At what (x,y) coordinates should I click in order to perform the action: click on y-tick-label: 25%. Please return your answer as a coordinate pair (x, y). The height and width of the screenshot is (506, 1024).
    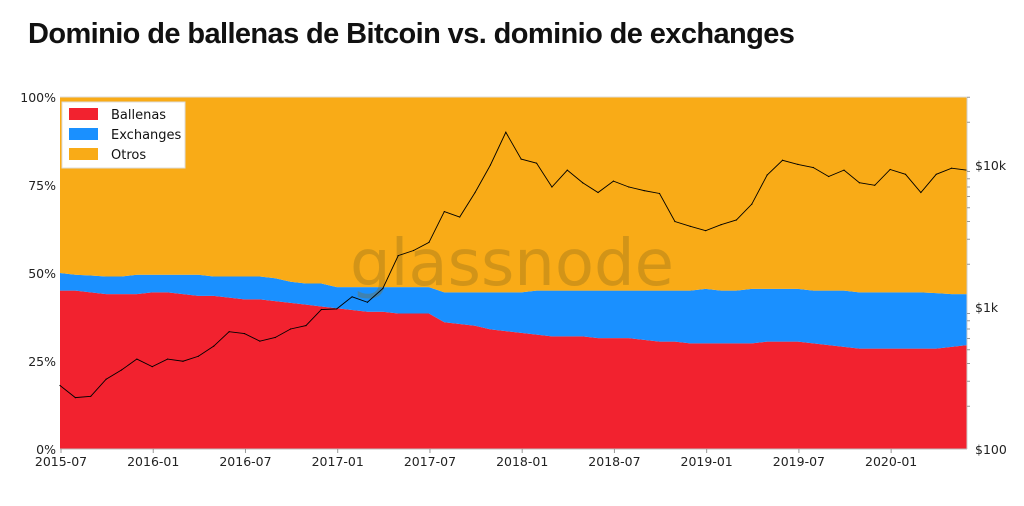
    Looking at the image, I should click on (42, 361).